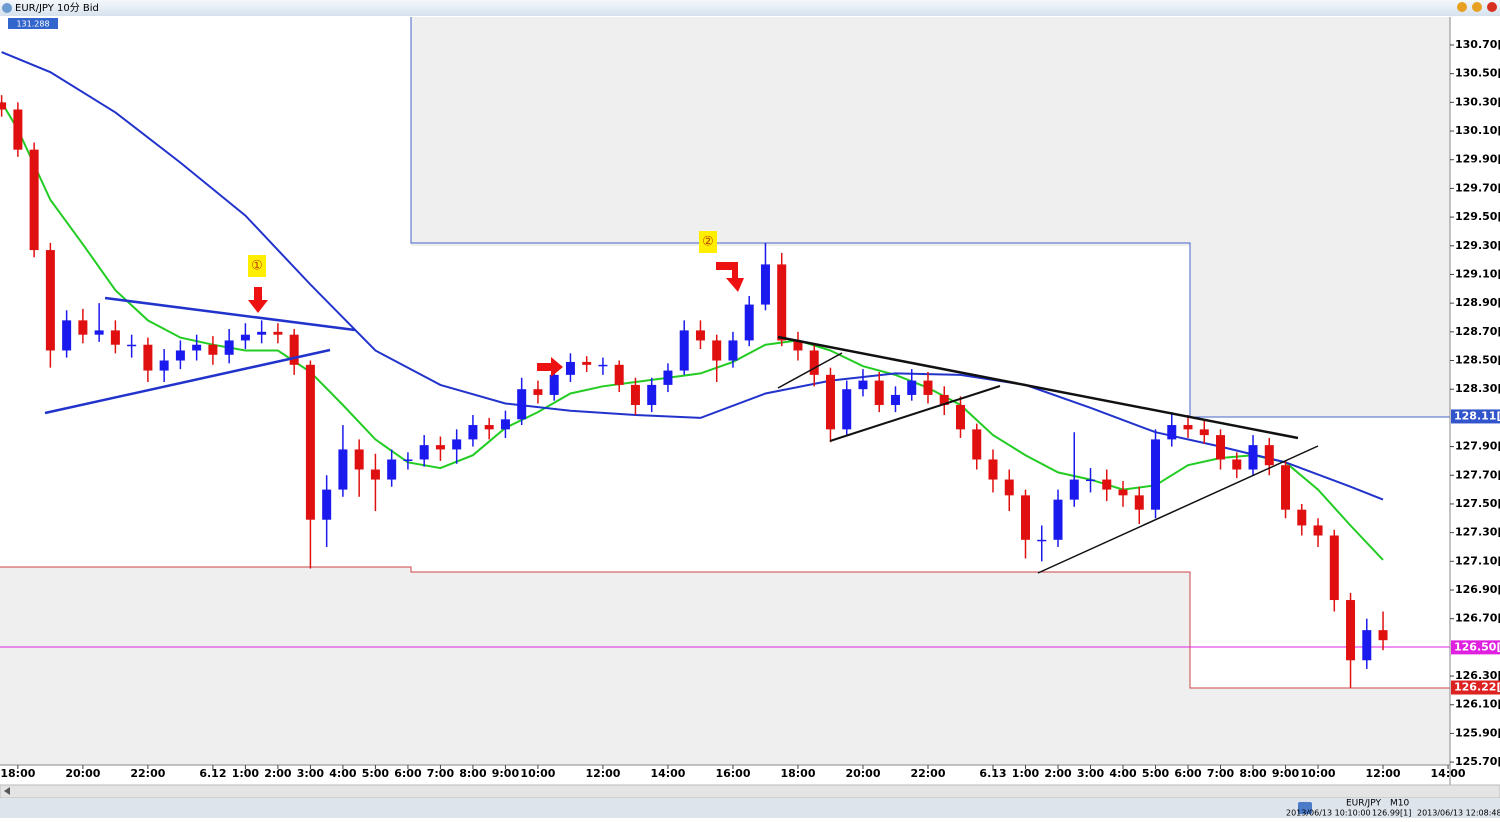 This screenshot has height=822, width=1500. Describe the element at coordinates (1477, 187) in the screenshot. I see `y-tick-label: 129.70[0` at that location.